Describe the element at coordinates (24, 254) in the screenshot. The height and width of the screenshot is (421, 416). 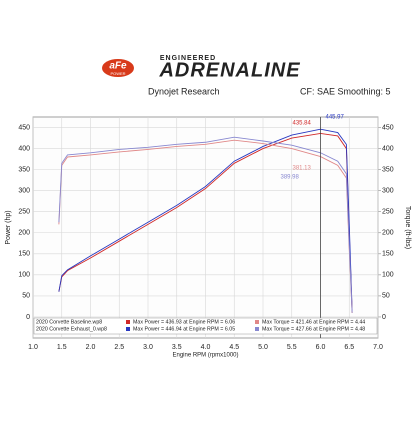
I see `y-tick-label: 150` at that location.